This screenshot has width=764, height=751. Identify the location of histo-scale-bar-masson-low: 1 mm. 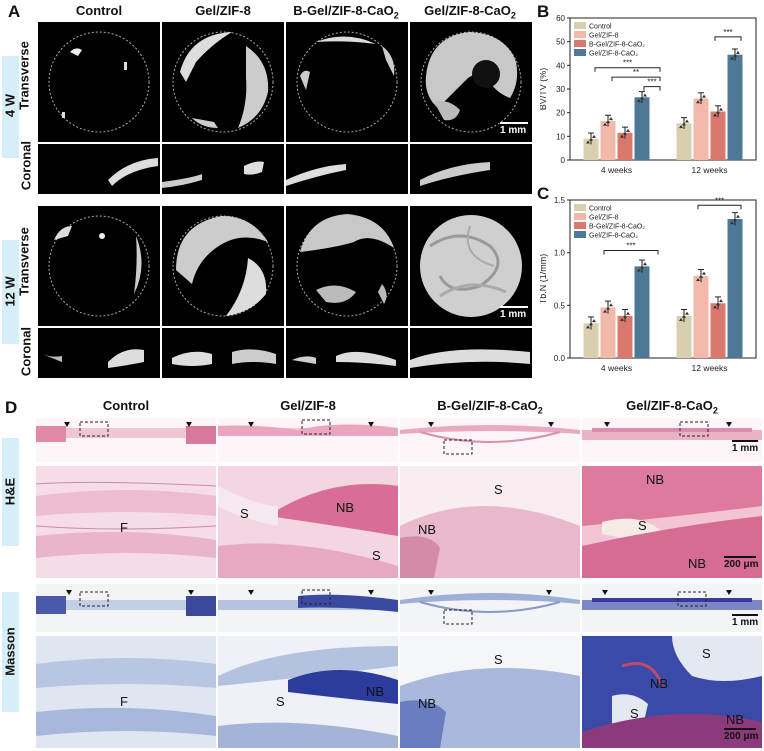
(745, 621).